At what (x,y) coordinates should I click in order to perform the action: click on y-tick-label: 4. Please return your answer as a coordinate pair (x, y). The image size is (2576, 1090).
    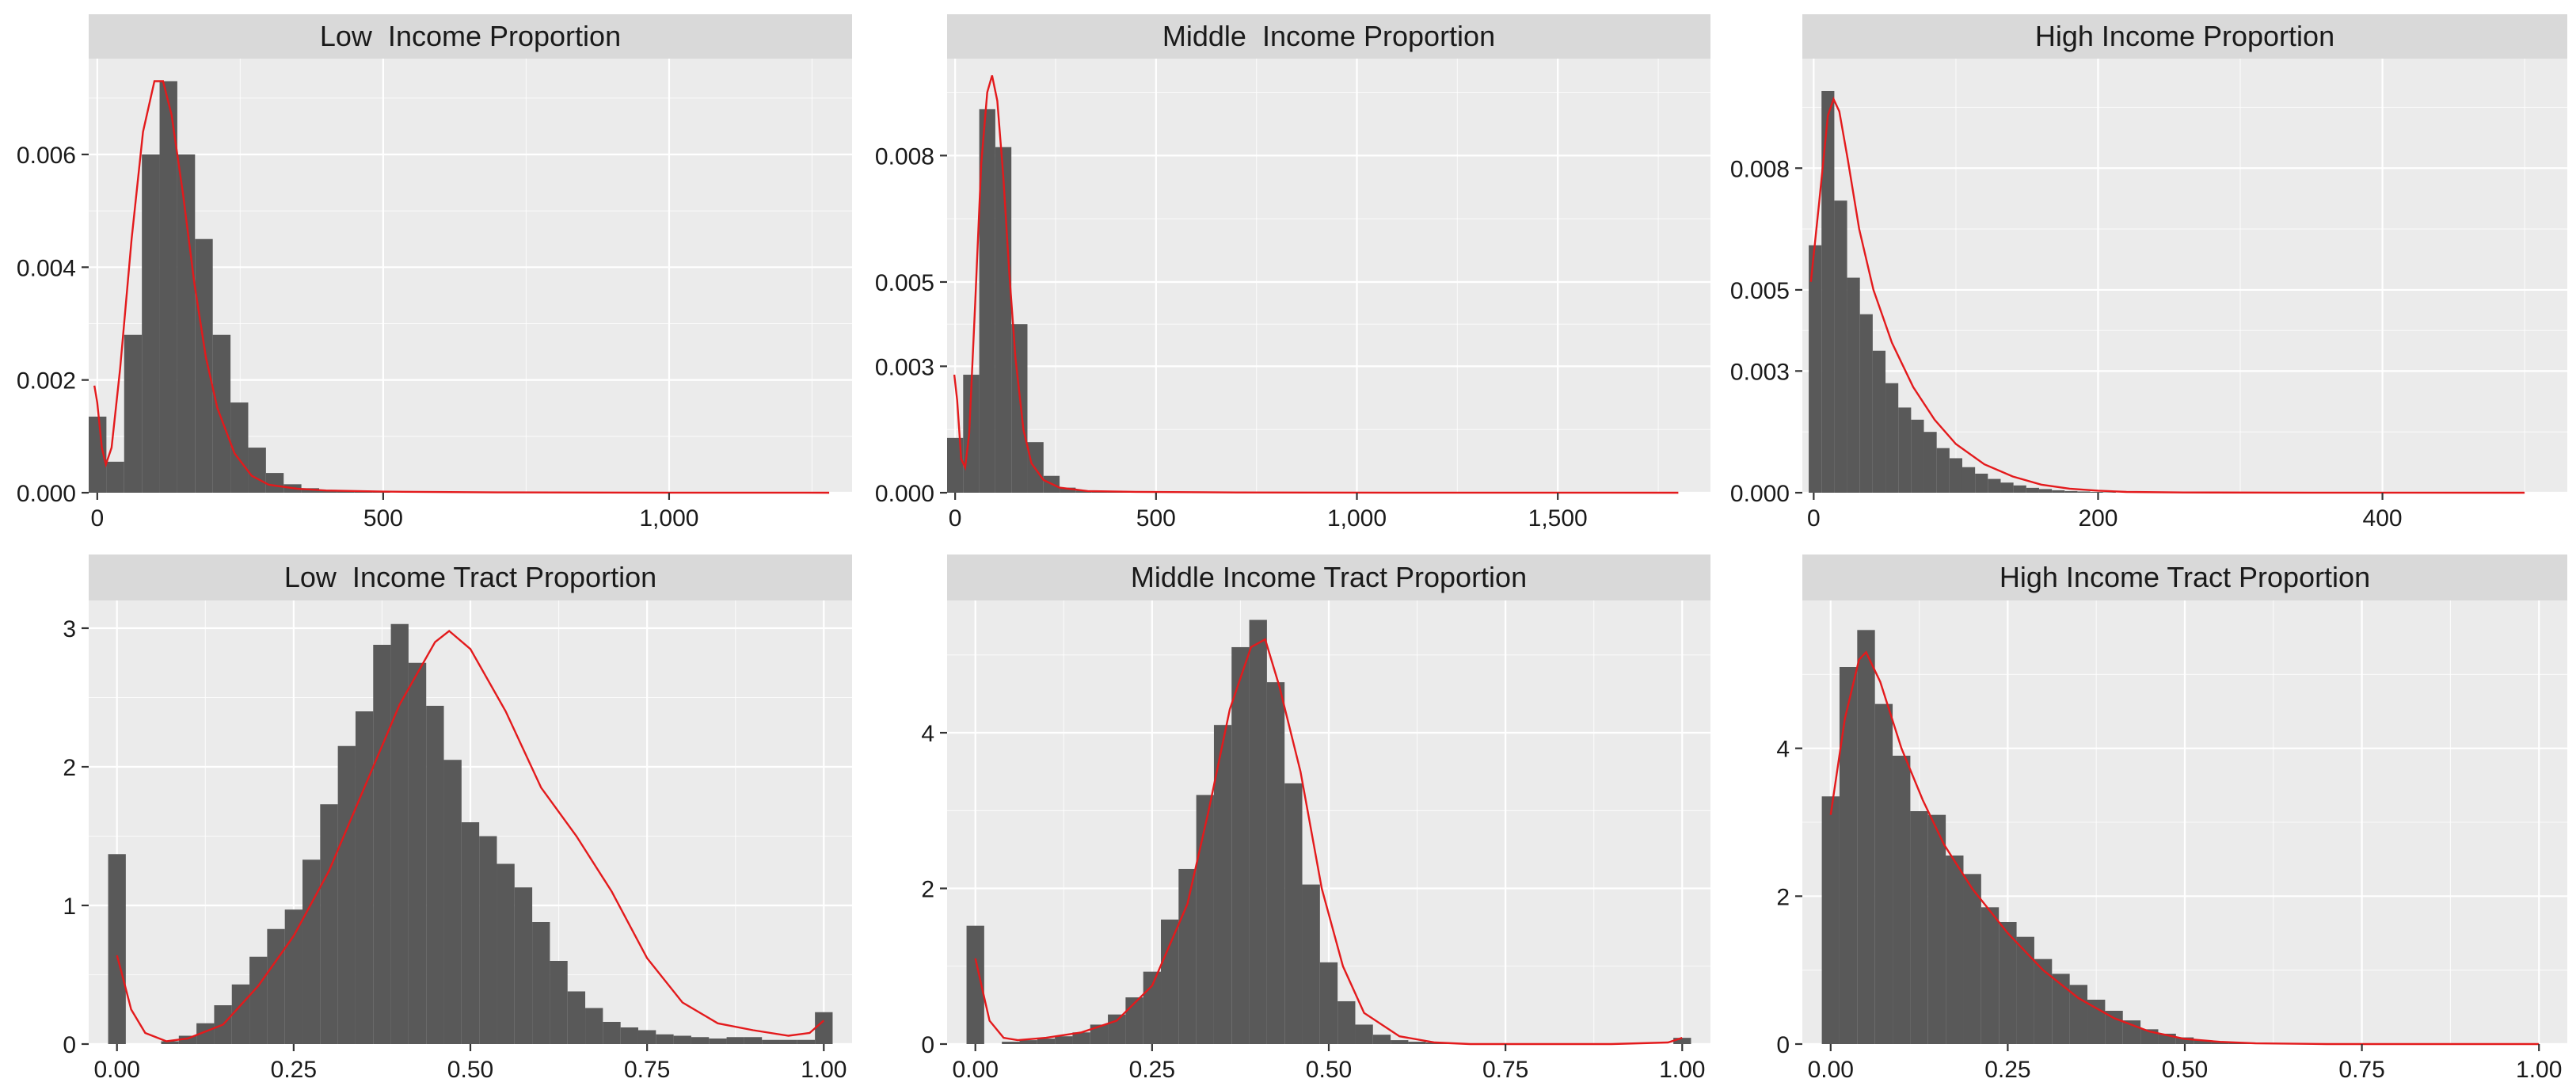
    Looking at the image, I should click on (1783, 750).